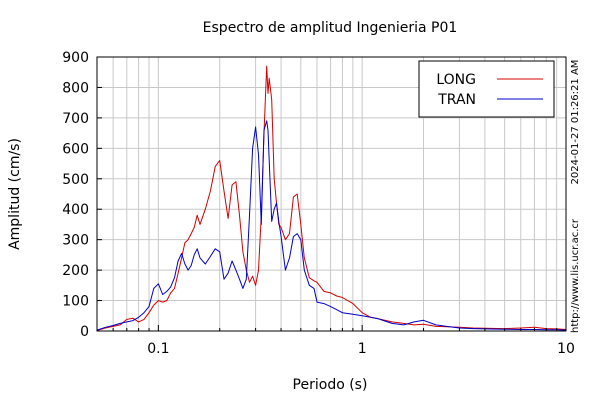 This screenshot has height=400, width=600. What do you see at coordinates (75, 149) in the screenshot?
I see `y-tick-label: 600` at bounding box center [75, 149].